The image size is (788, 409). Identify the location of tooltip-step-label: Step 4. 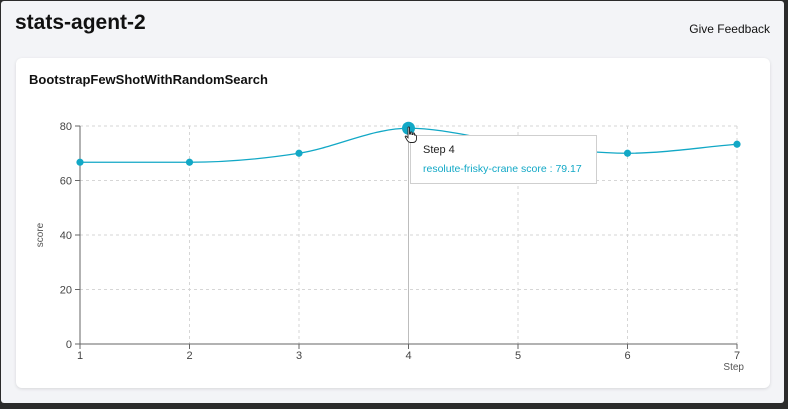
(439, 150).